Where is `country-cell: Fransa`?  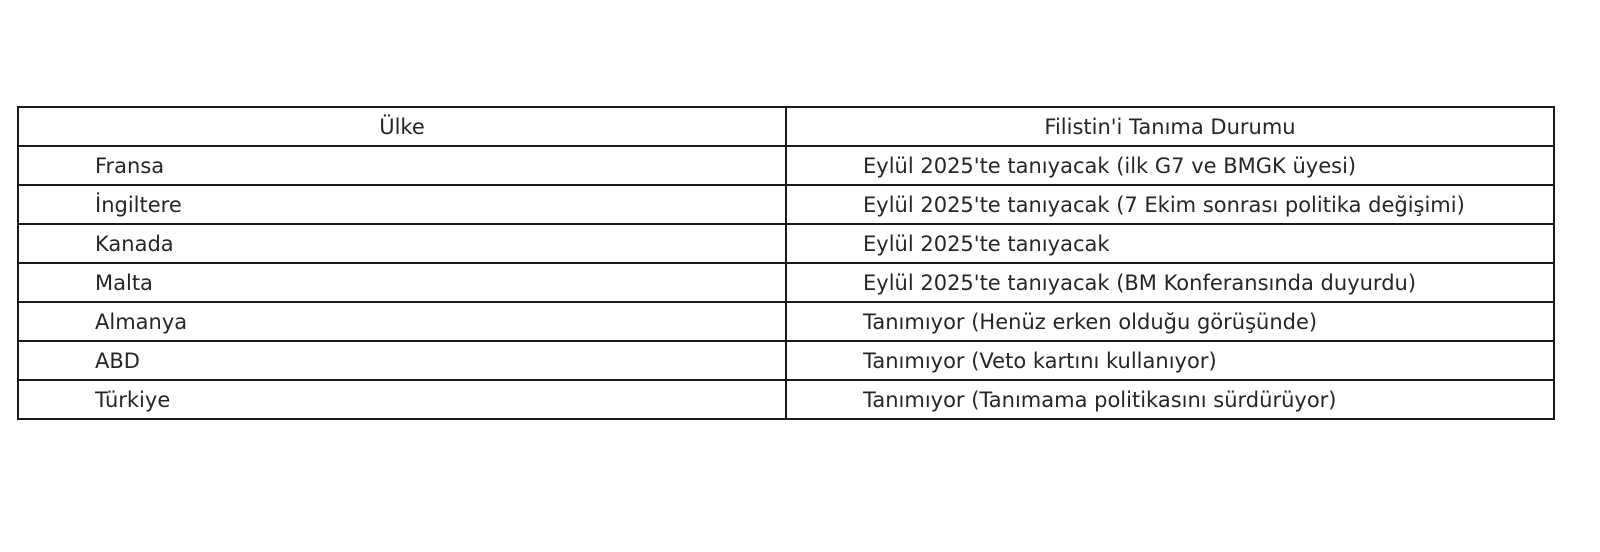
country-cell: Fransa is located at coordinates (402, 165).